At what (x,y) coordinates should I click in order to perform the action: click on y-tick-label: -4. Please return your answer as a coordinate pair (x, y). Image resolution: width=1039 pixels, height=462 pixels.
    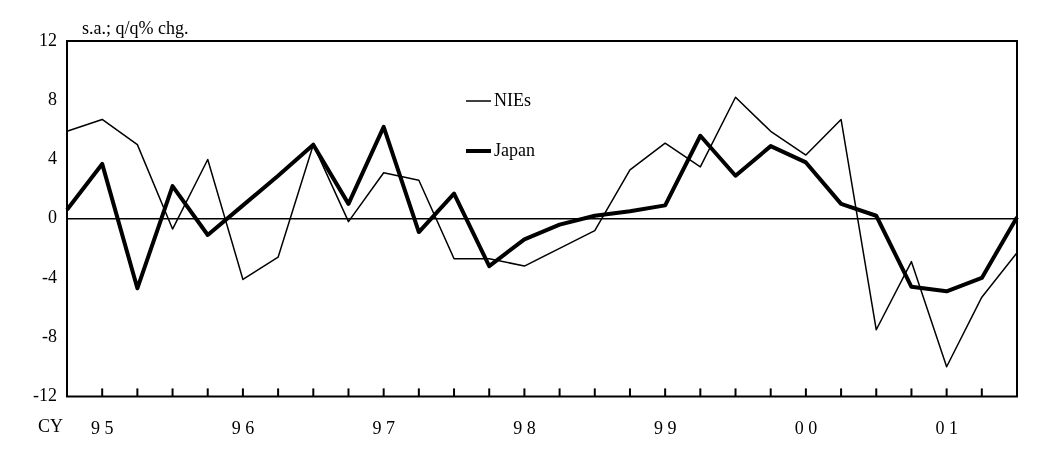
    Looking at the image, I should click on (49, 276).